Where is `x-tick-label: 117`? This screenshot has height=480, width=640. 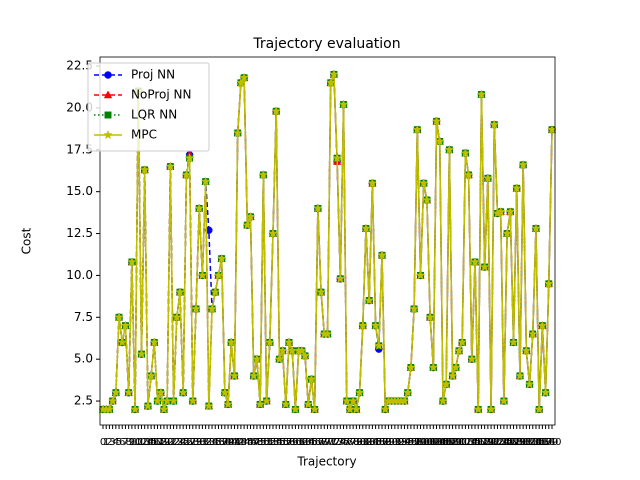 x-tick-label: 117 is located at coordinates (478, 442).